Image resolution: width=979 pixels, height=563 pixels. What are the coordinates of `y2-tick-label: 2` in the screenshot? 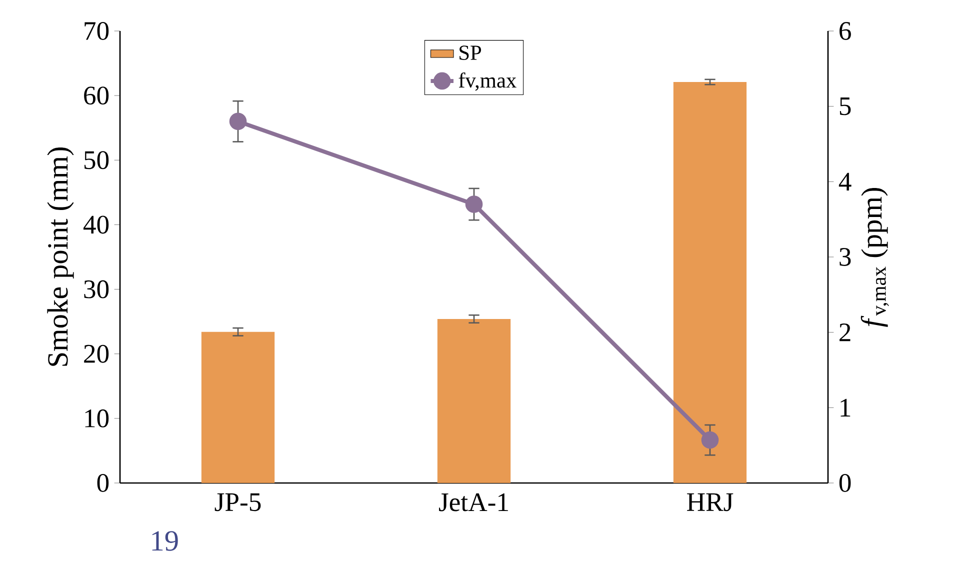 It's located at (845, 333).